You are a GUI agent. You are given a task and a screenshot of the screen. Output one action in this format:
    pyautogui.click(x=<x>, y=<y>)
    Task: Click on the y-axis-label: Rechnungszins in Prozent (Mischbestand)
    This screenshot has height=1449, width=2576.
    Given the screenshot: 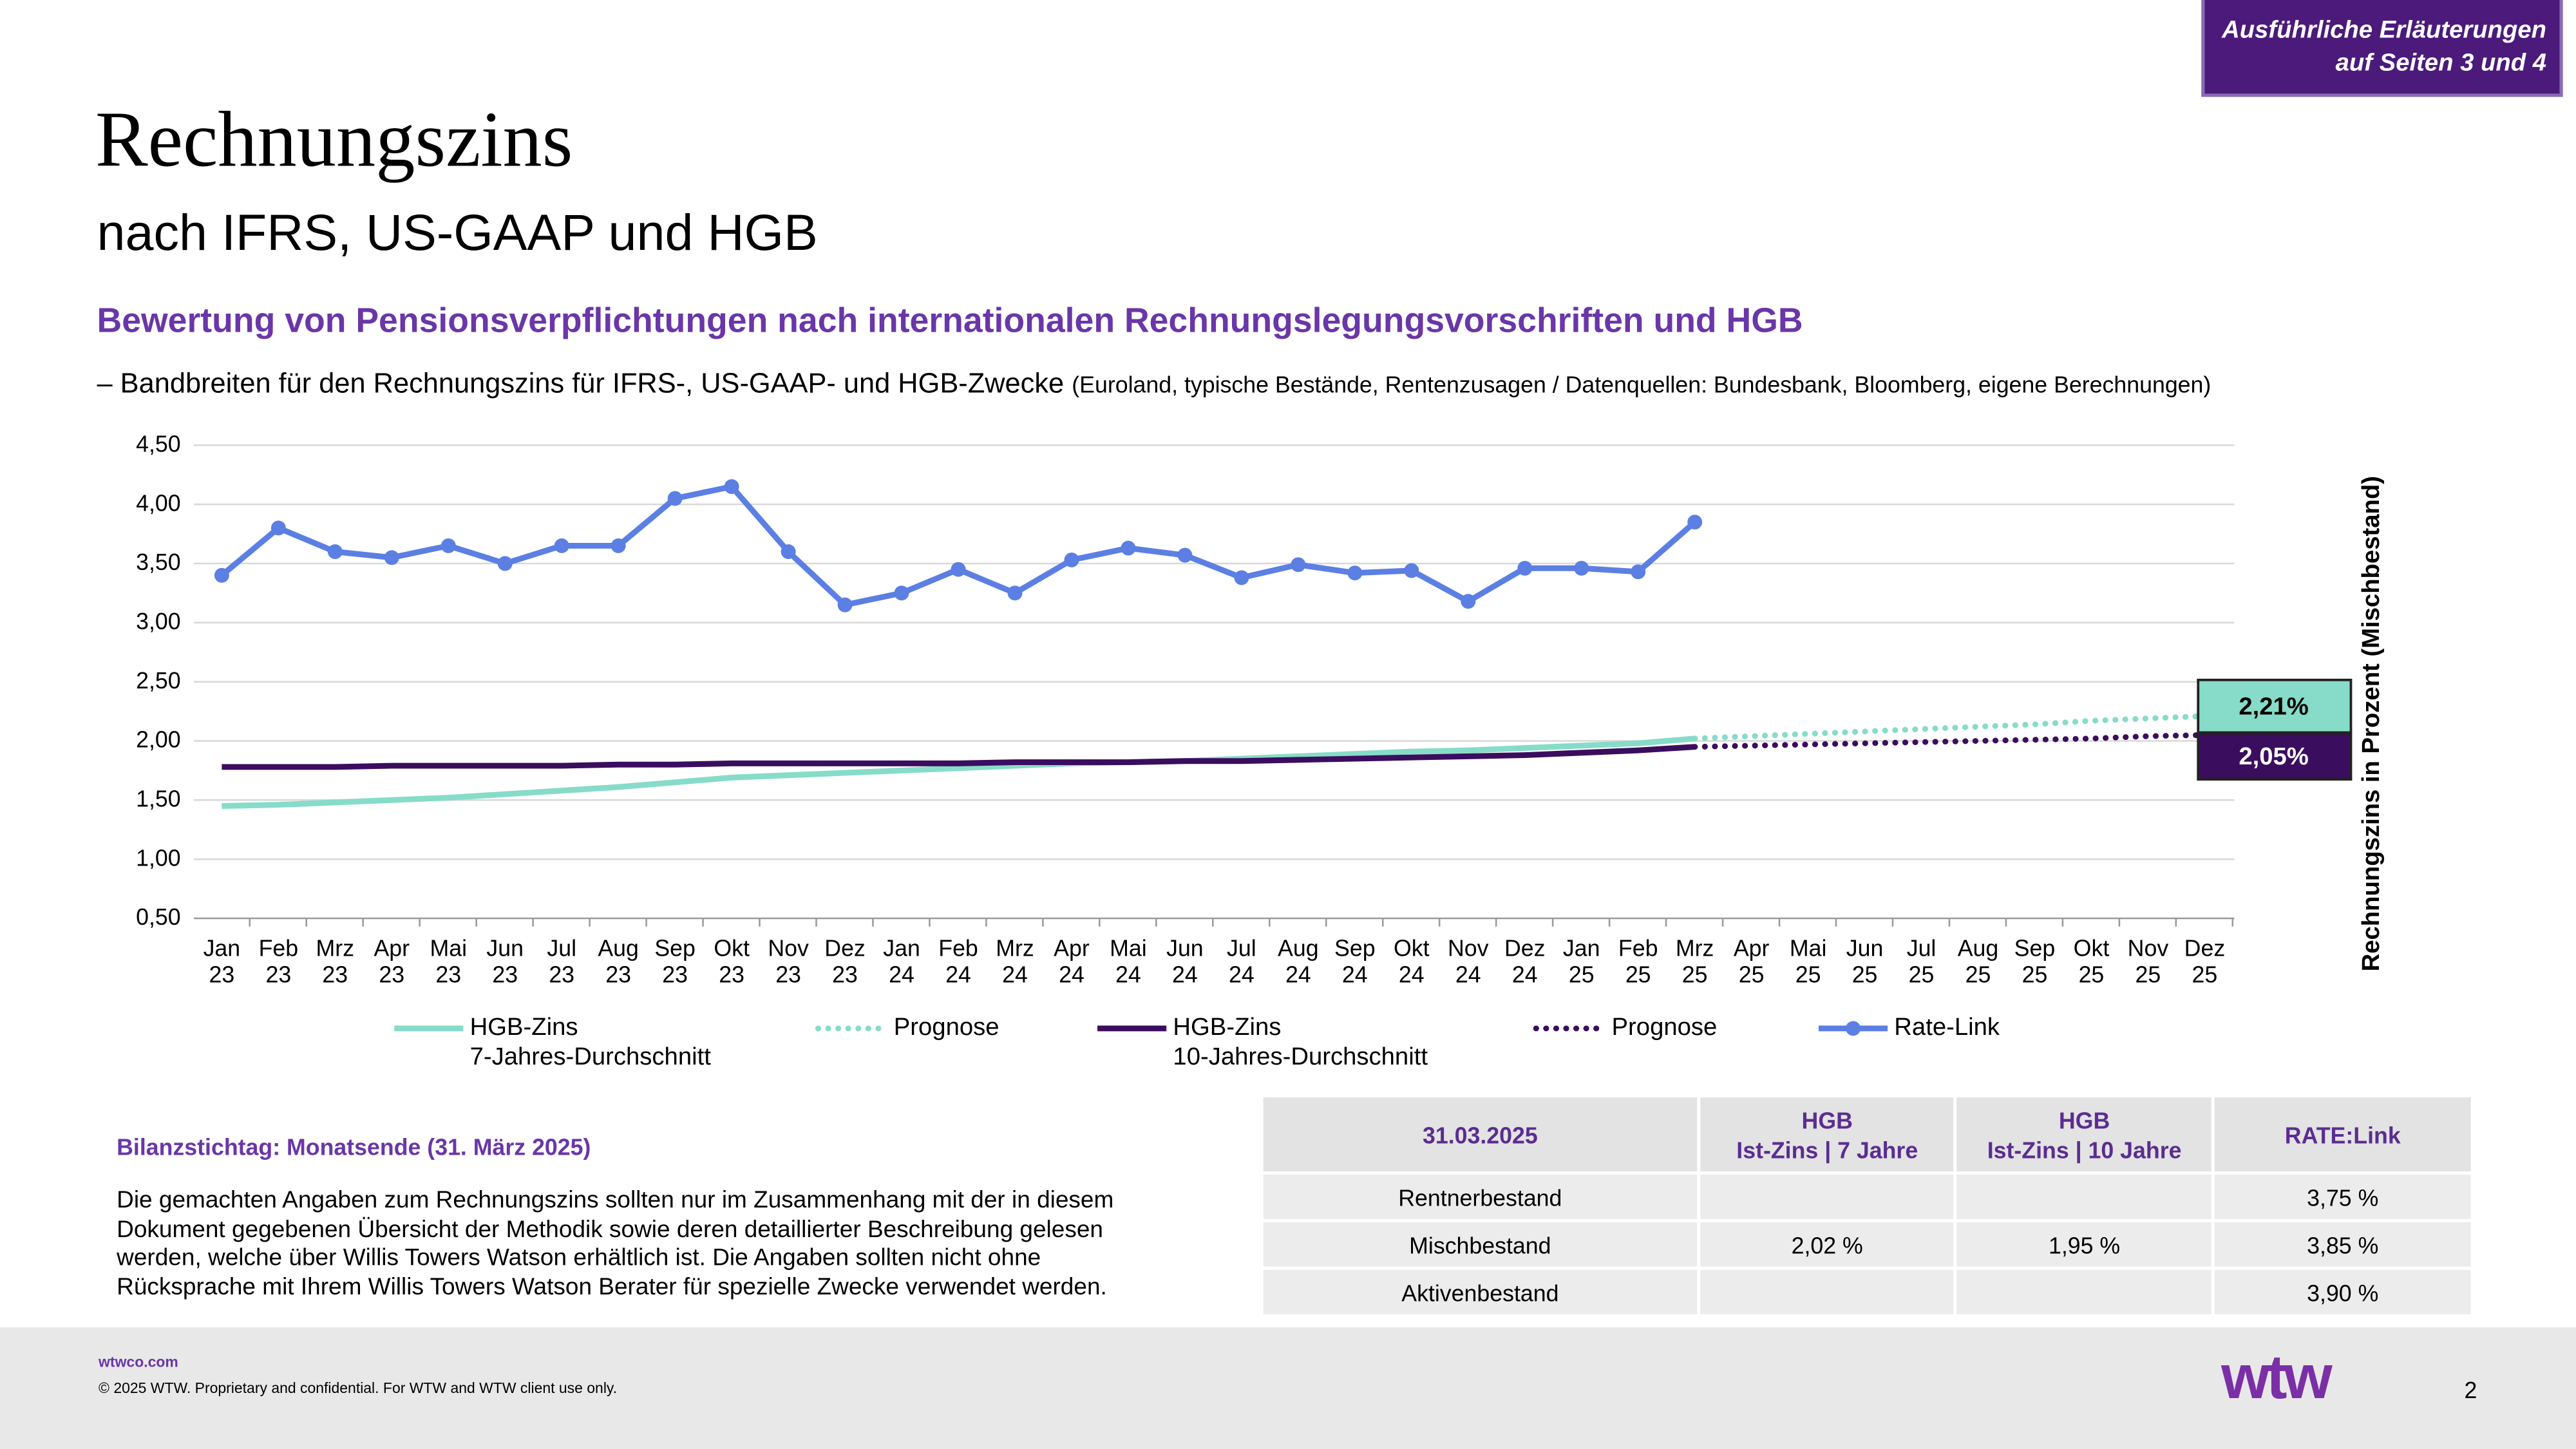 What is the action you would take?
    pyautogui.click(x=2371, y=723)
    